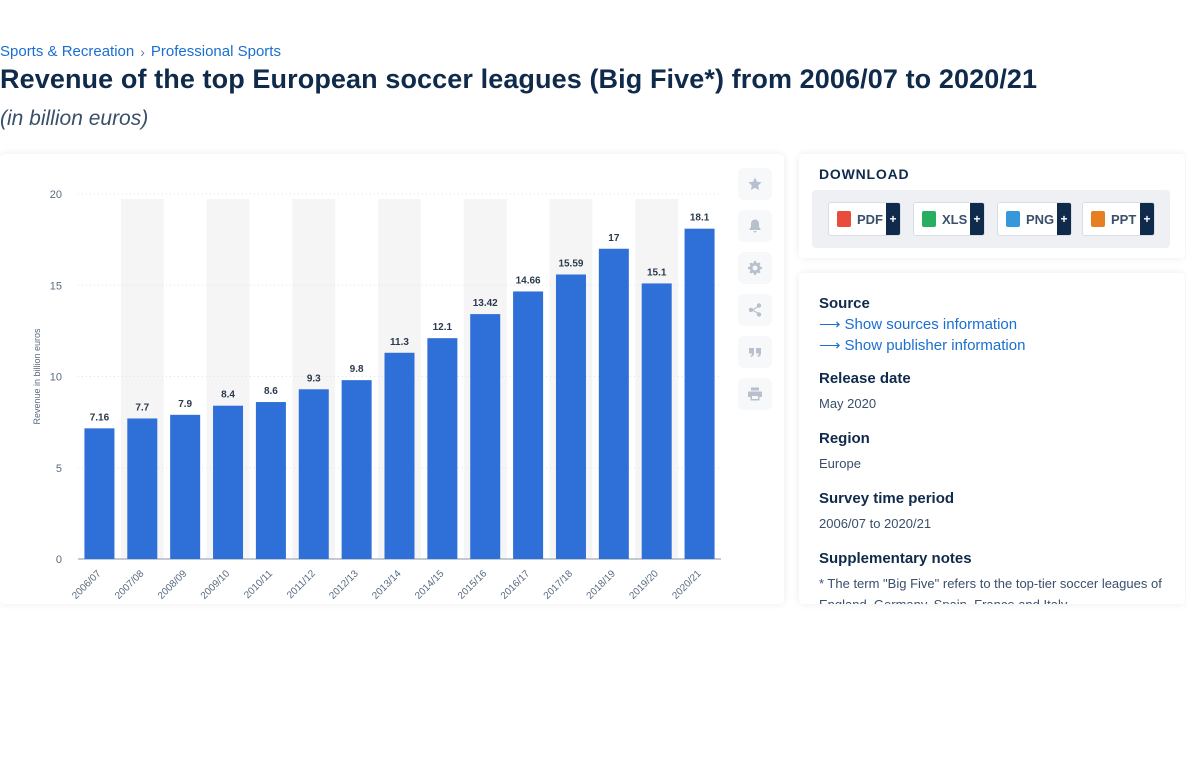 The width and height of the screenshot is (1186, 760). I want to click on data-label: 8.4, so click(228, 395).